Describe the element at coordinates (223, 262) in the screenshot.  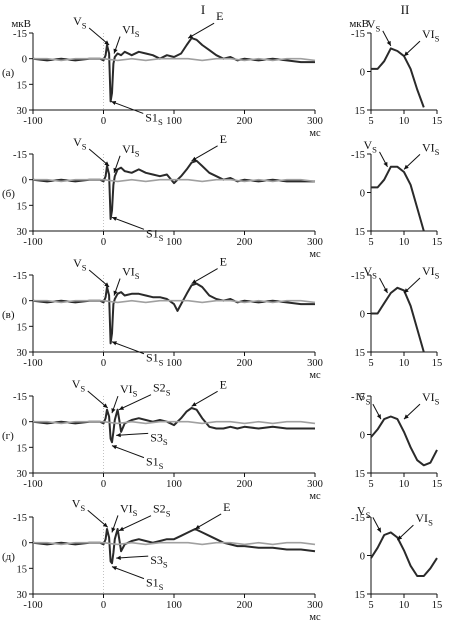
I see `annotation-label: E` at that location.